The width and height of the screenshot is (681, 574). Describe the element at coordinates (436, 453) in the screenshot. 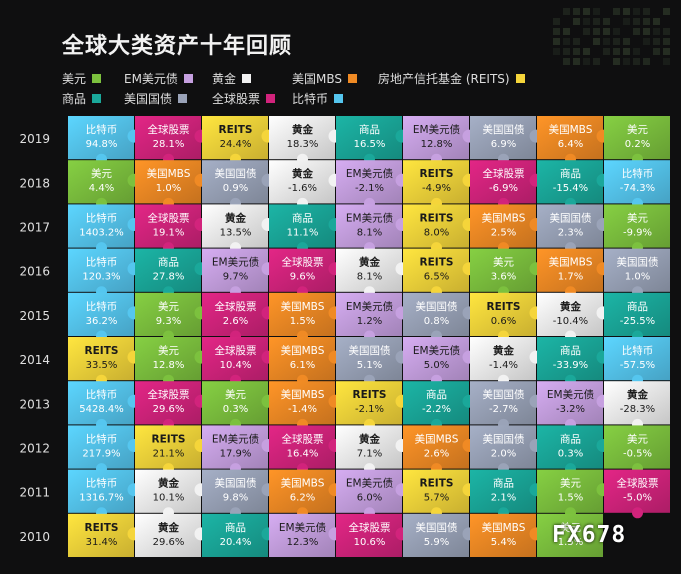

I see `asset-return: 2.6%` at that location.